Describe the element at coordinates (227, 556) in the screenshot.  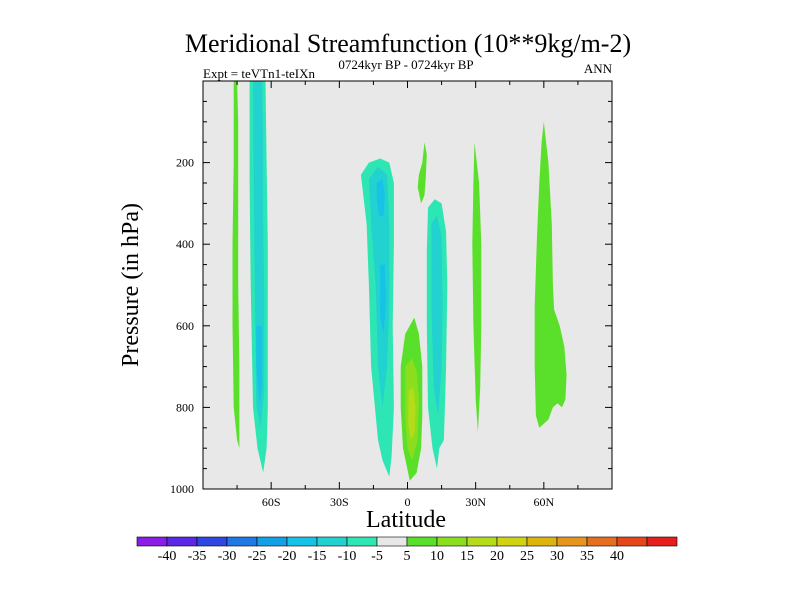
I see `colorbar-label: -30` at that location.